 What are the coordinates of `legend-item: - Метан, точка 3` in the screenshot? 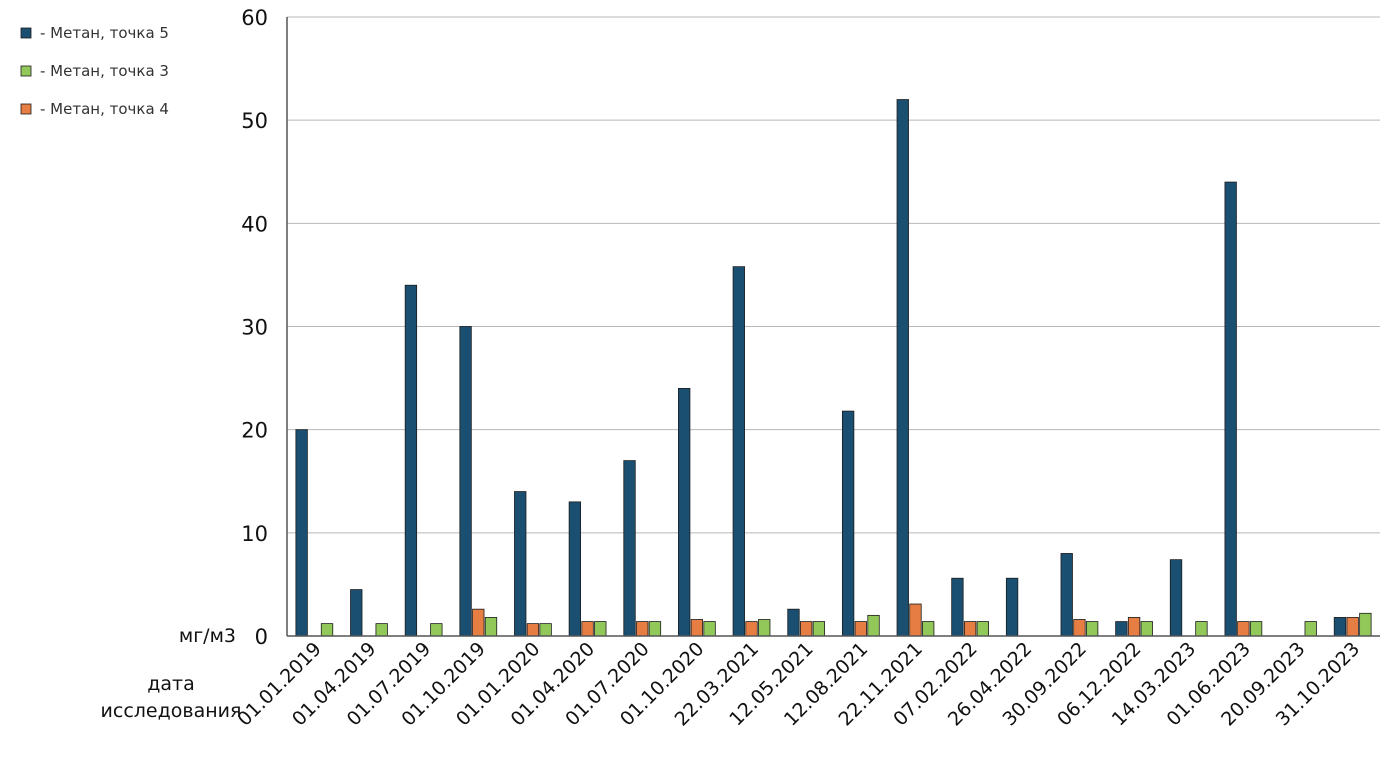 It's located at (94, 71).